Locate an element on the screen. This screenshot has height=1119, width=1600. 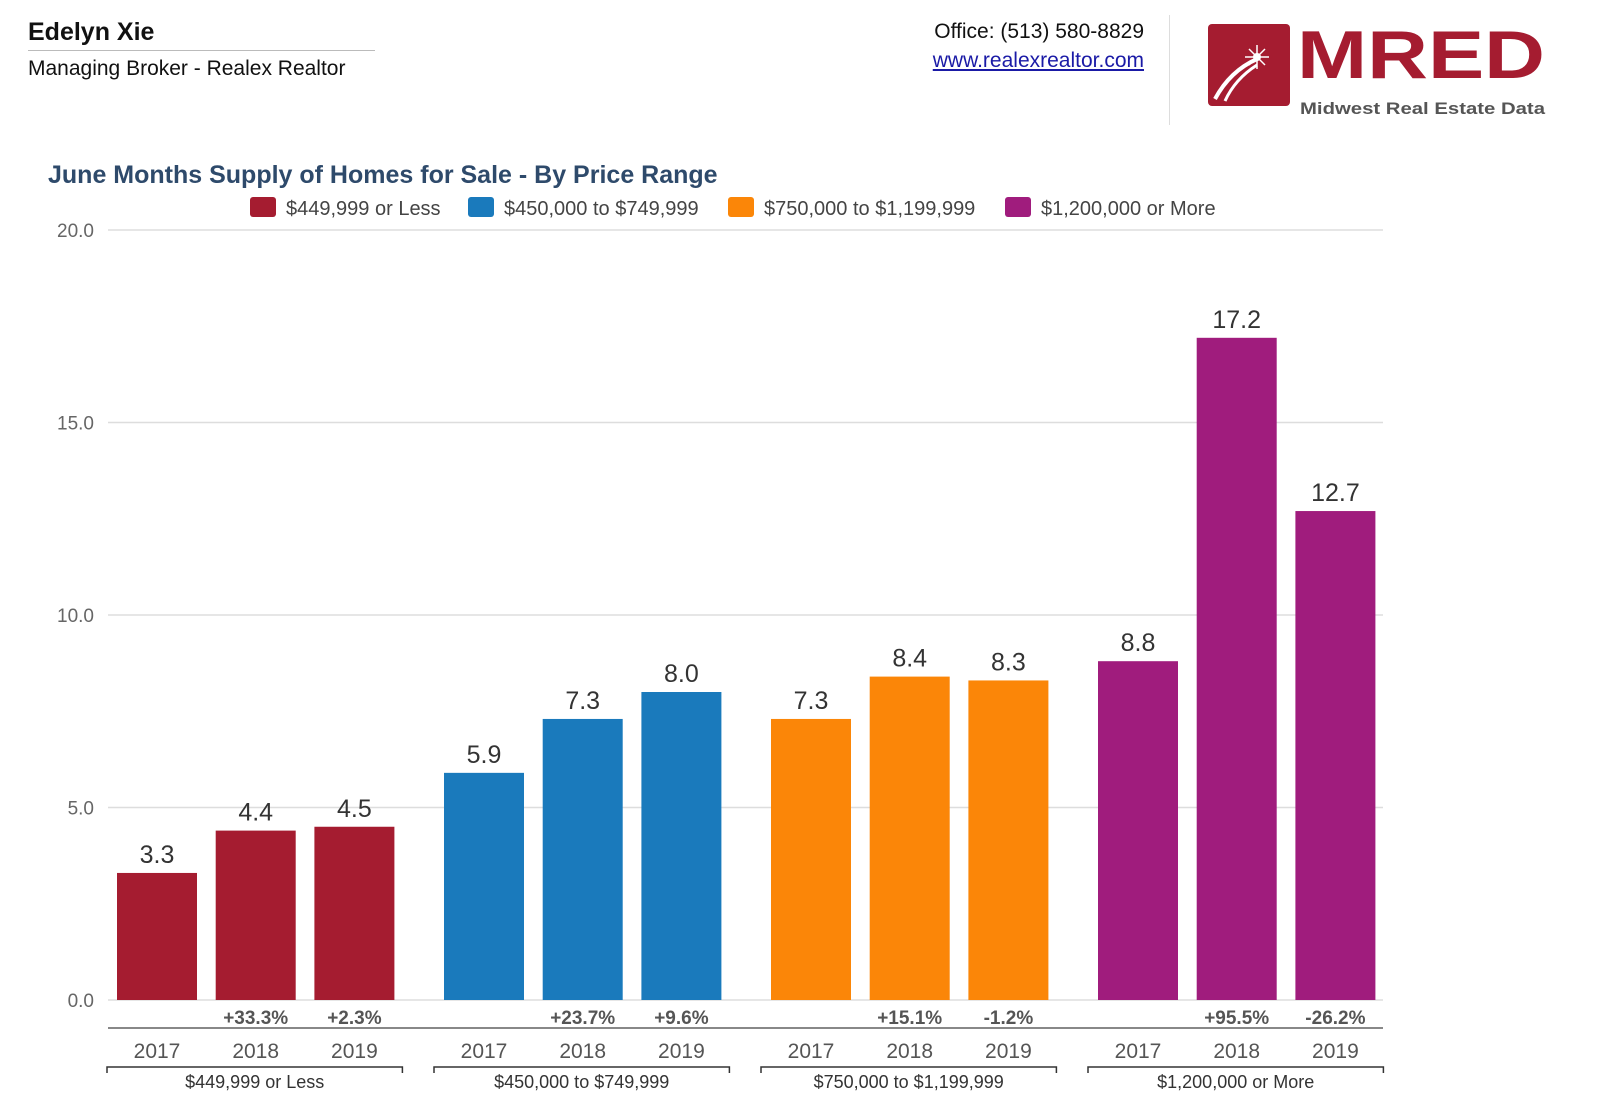
change-label: +95.5% is located at coordinates (1236, 1018).